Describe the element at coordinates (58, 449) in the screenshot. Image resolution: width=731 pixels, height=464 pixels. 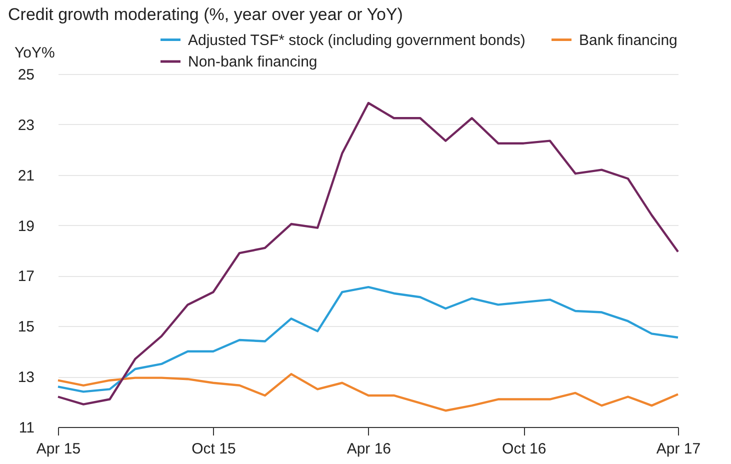
I see `x-tick-label: Apr 15` at that location.